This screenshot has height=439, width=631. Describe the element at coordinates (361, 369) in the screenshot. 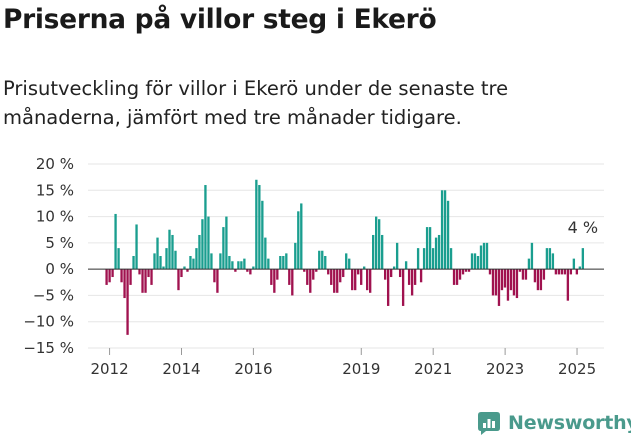

I see `x-tick-label: 2019` at that location.